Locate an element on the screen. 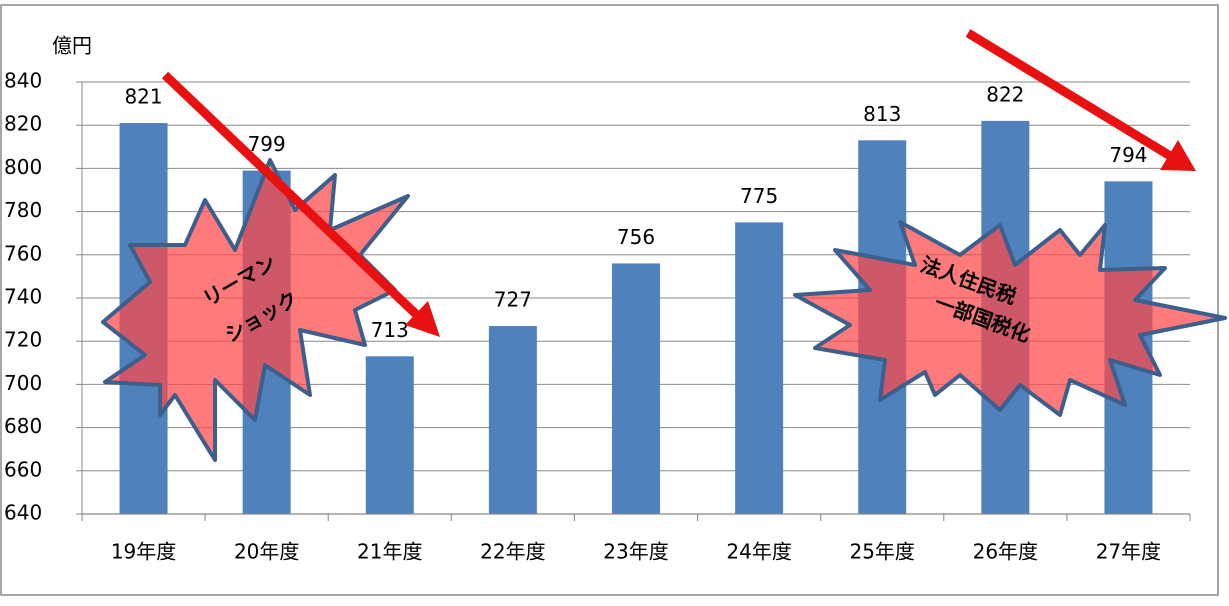  value-label: 799 is located at coordinates (267, 144).